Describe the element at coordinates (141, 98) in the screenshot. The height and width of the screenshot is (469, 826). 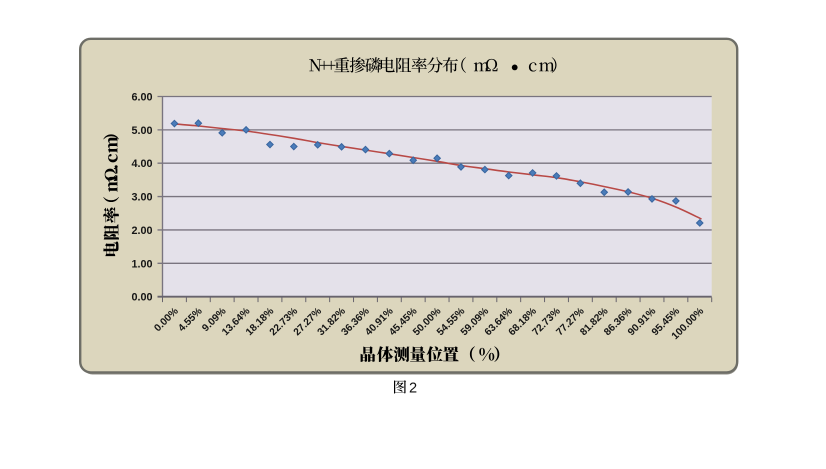
I see `svg-text: 6.00` at that location.